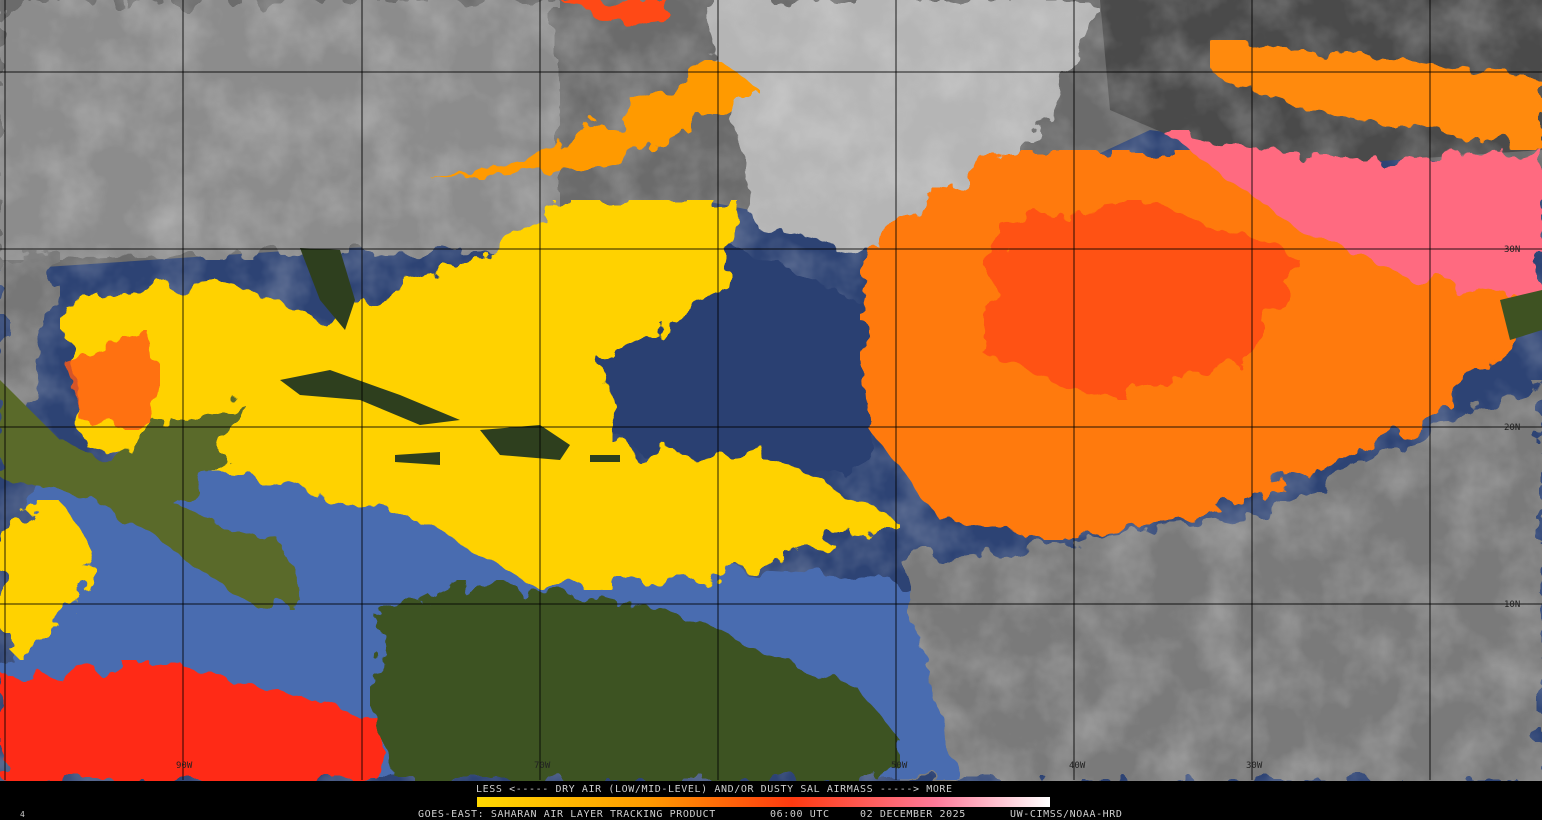 Image resolution: width=1542 pixels, height=820 pixels. I want to click on lat-label: 20N, so click(1512, 428).